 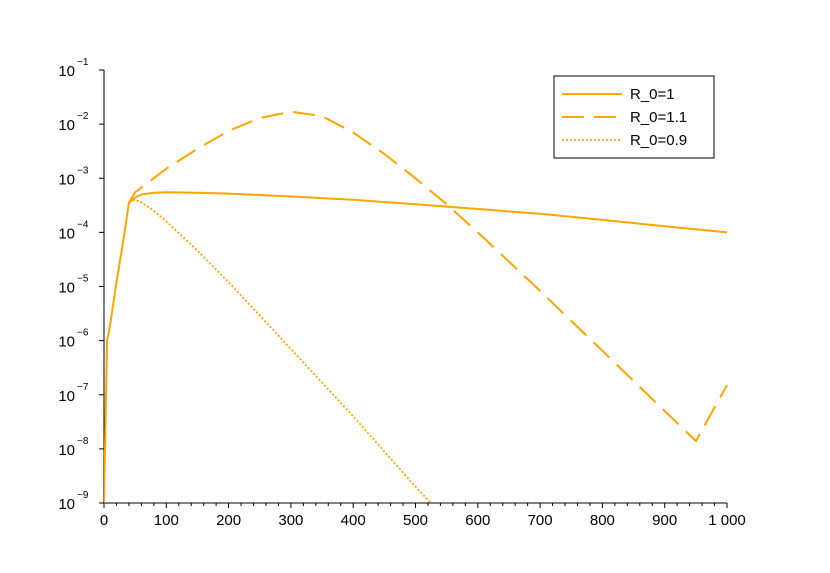 What do you see at coordinates (290, 520) in the screenshot?
I see `x-tick-label: 300` at bounding box center [290, 520].